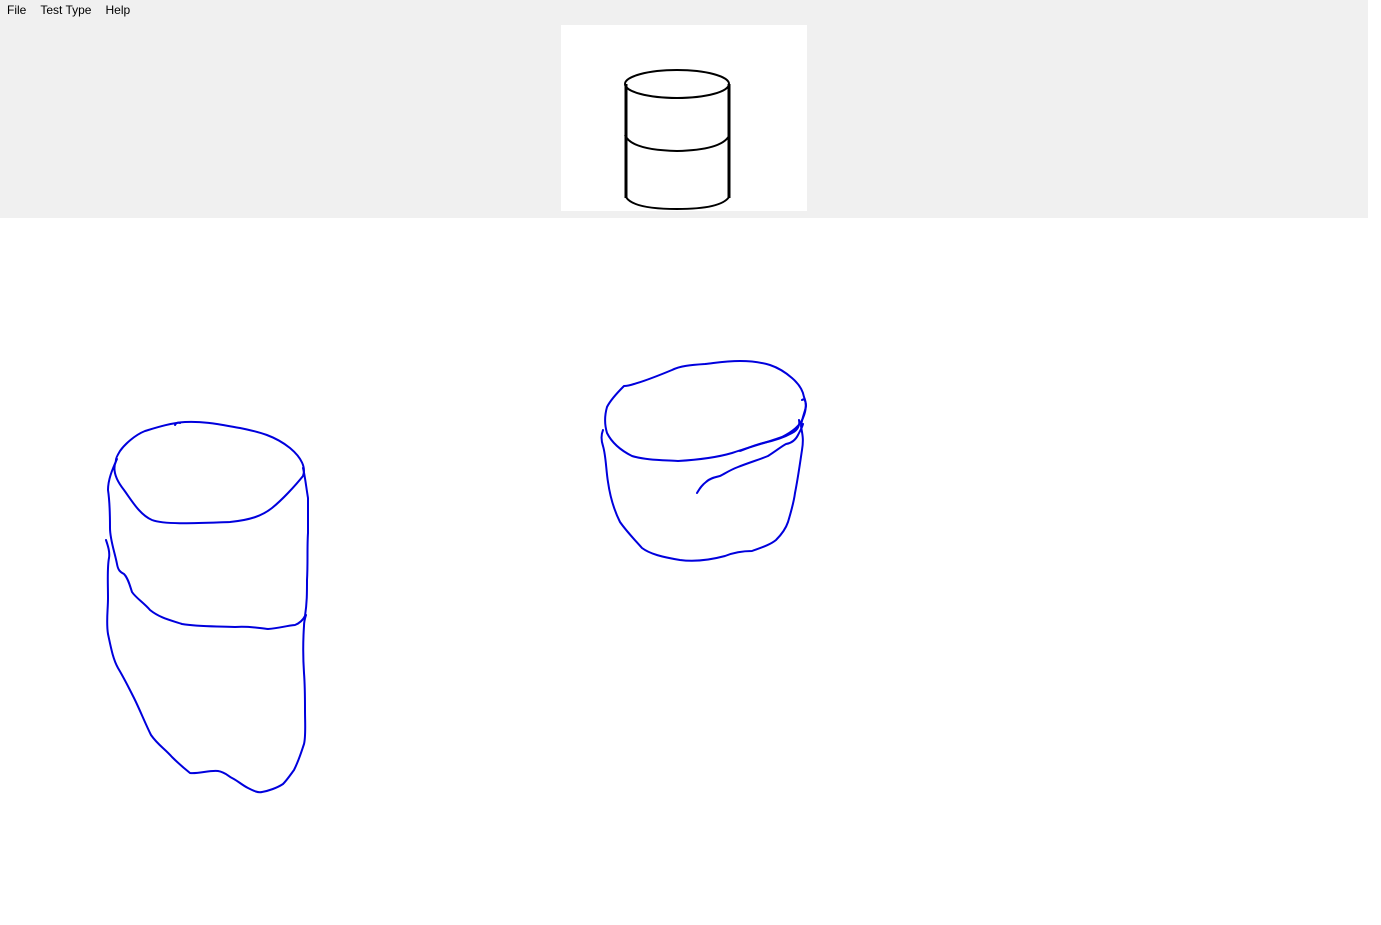 This screenshot has height=925, width=1381. What do you see at coordinates (177, 423) in the screenshot?
I see `sketch-left-top-tick` at bounding box center [177, 423].